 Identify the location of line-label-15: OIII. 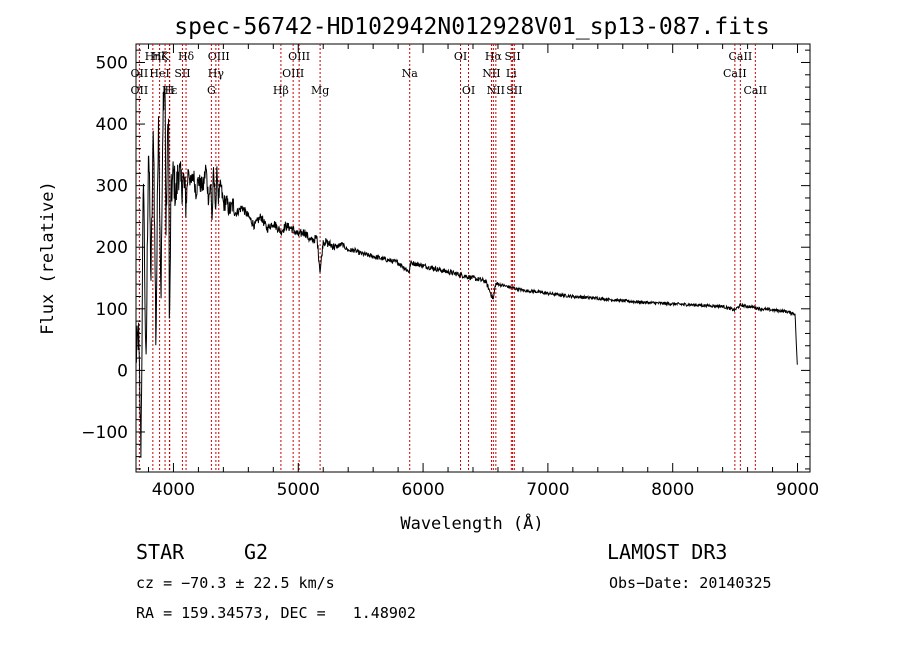
(299, 56).